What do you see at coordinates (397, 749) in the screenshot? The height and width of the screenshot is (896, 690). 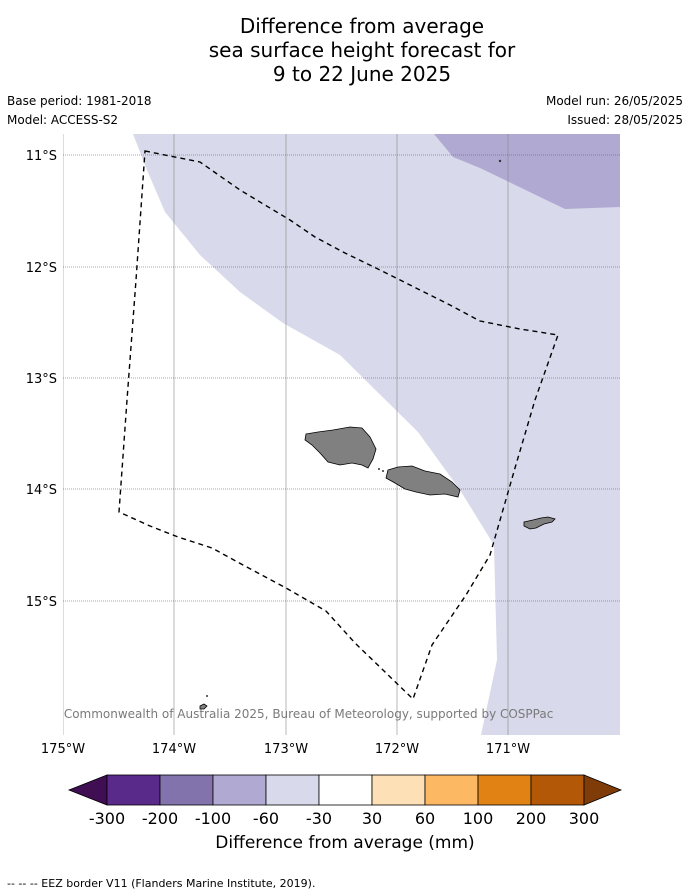 I see `lon-label-172w: 172°W` at bounding box center [397, 749].